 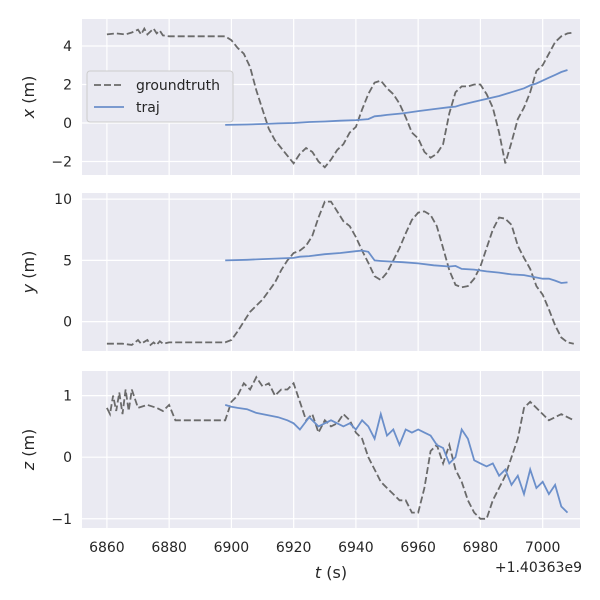 I want to click on series-traj-x, so click(x=396, y=97).